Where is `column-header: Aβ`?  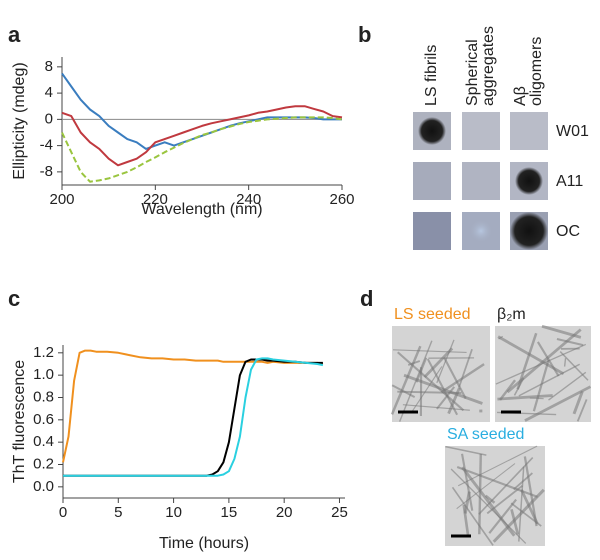 column-header: Aβ is located at coordinates (520, 96).